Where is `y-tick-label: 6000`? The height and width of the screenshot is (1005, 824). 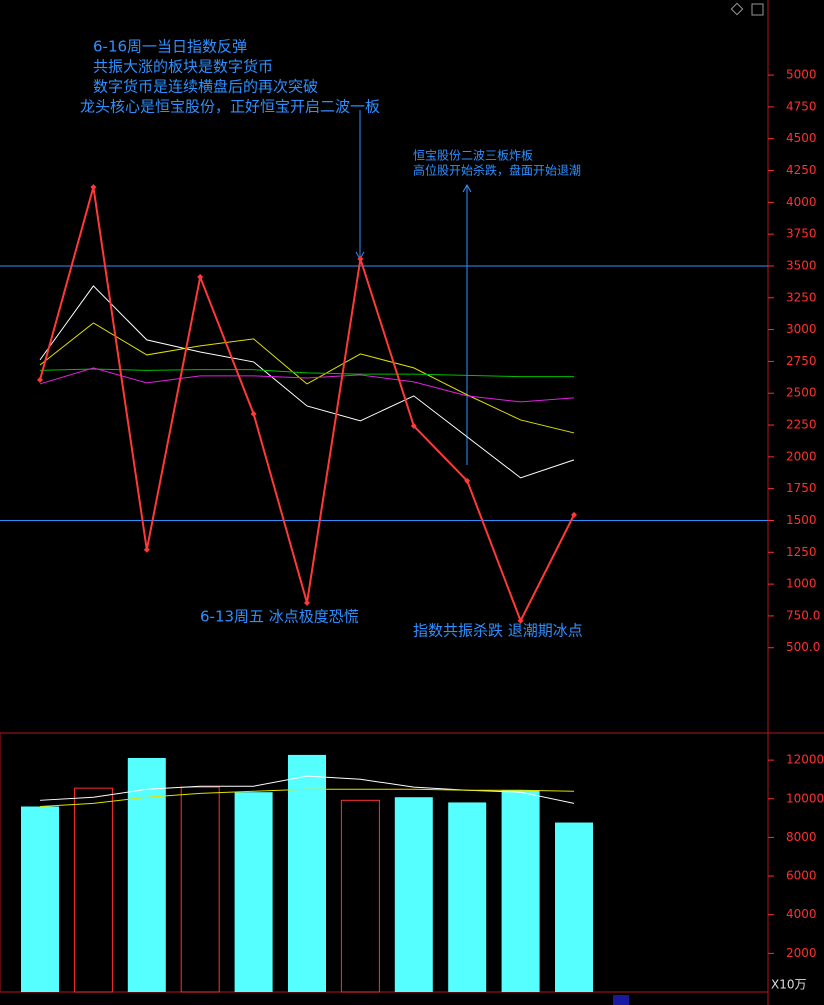
y-tick-label: 6000 is located at coordinates (801, 876).